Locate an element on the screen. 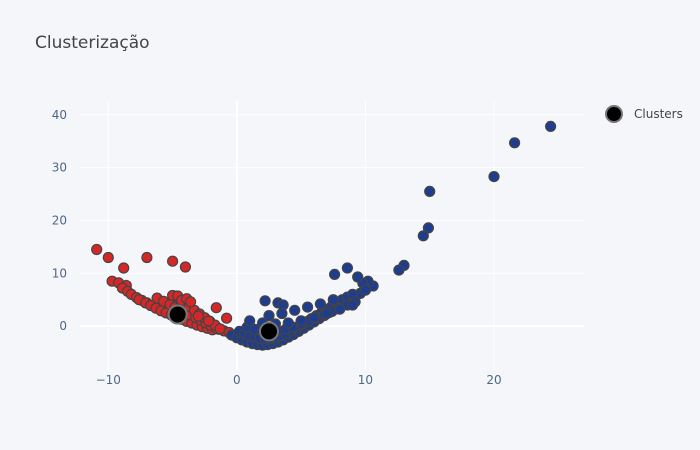 Image resolution: width=700 pixels, height=450 pixels. y-tick-label: 10 is located at coordinates (59, 273).